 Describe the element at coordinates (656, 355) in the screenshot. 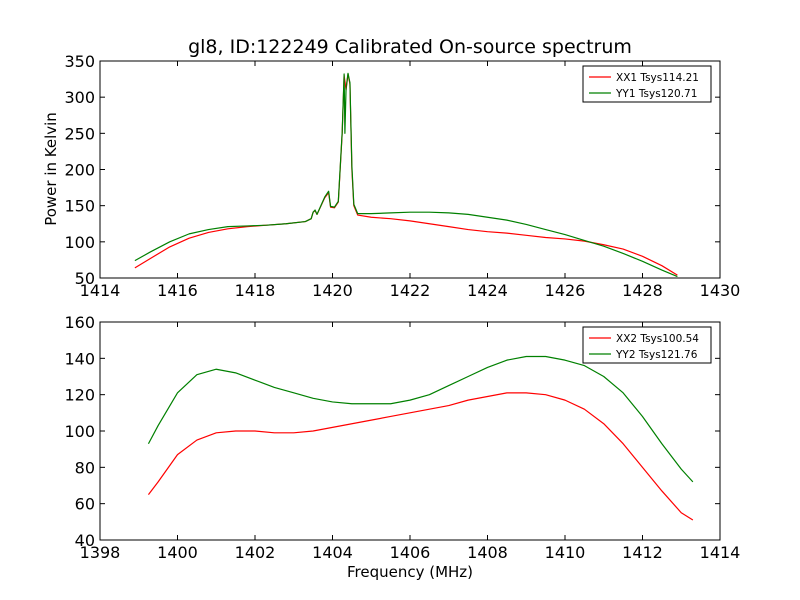

I see `legend-label: YY2 Tsys121.76` at that location.